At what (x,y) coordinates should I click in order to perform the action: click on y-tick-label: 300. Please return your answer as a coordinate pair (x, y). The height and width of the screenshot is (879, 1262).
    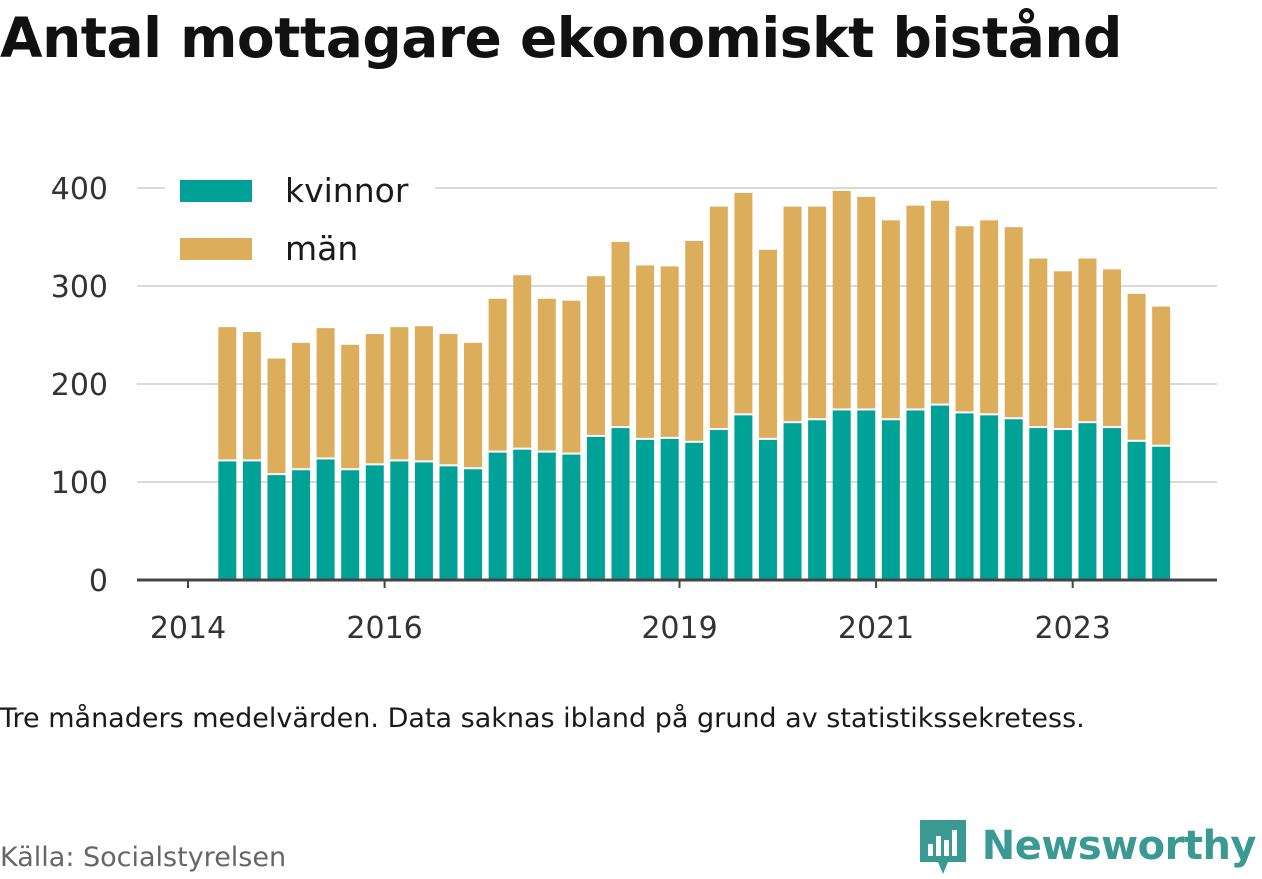
    Looking at the image, I should click on (79, 287).